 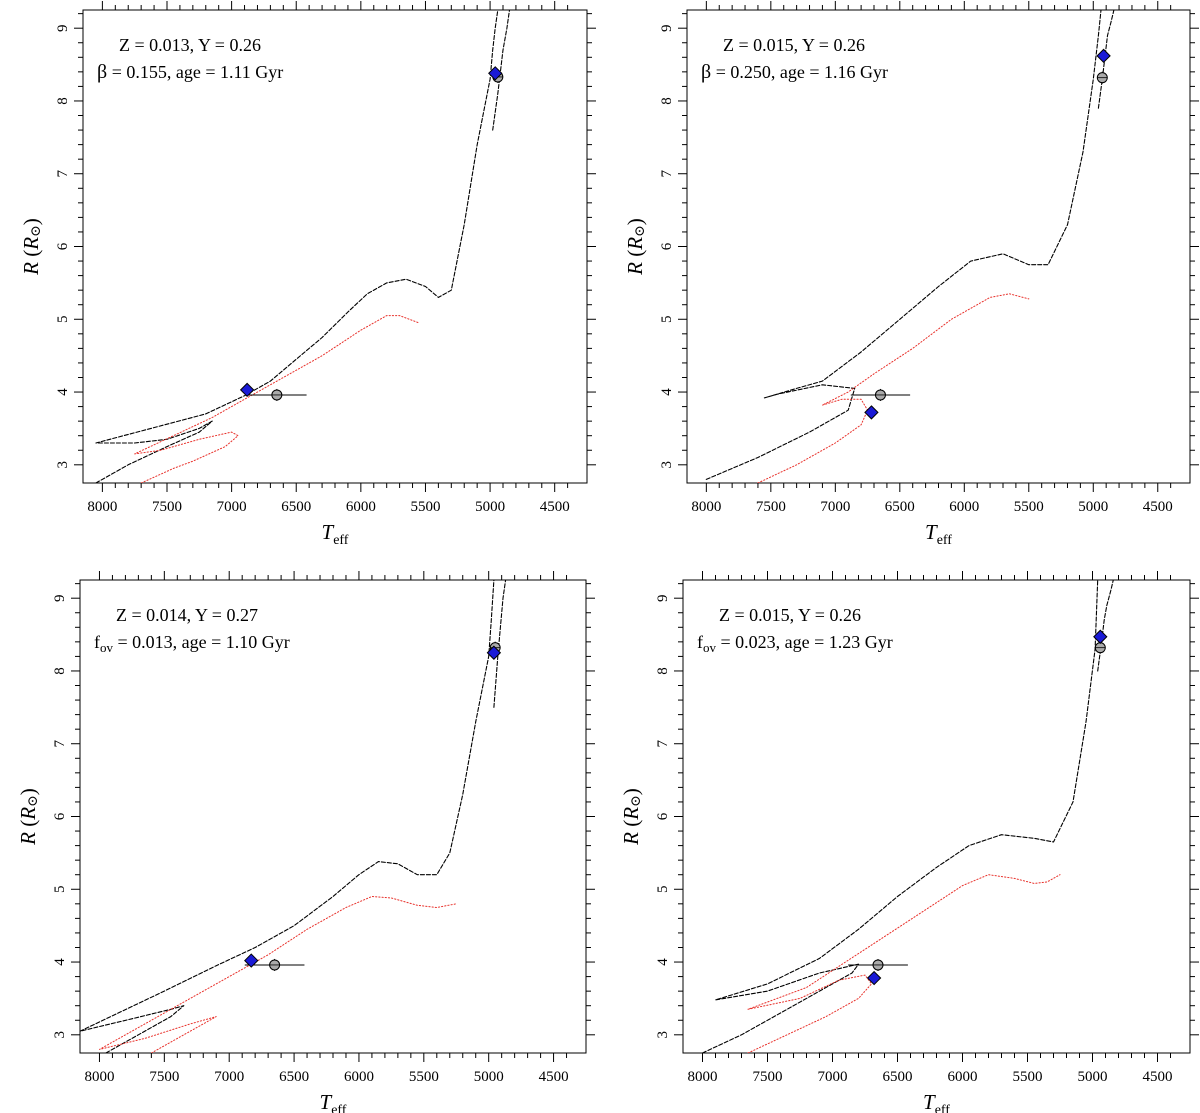 What do you see at coordinates (667, 246) in the screenshot?
I see `y-tick-label: 6` at bounding box center [667, 246].